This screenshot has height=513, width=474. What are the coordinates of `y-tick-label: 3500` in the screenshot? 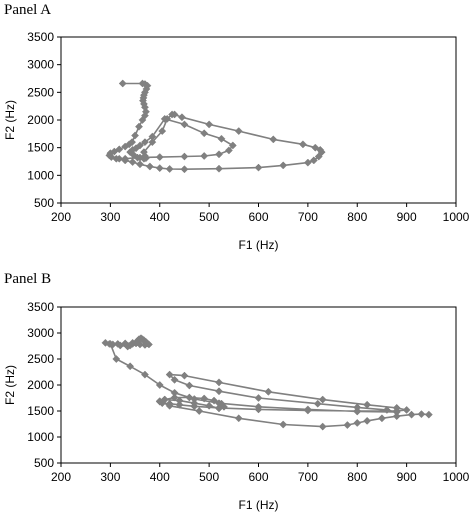 It's located at (40, 37).